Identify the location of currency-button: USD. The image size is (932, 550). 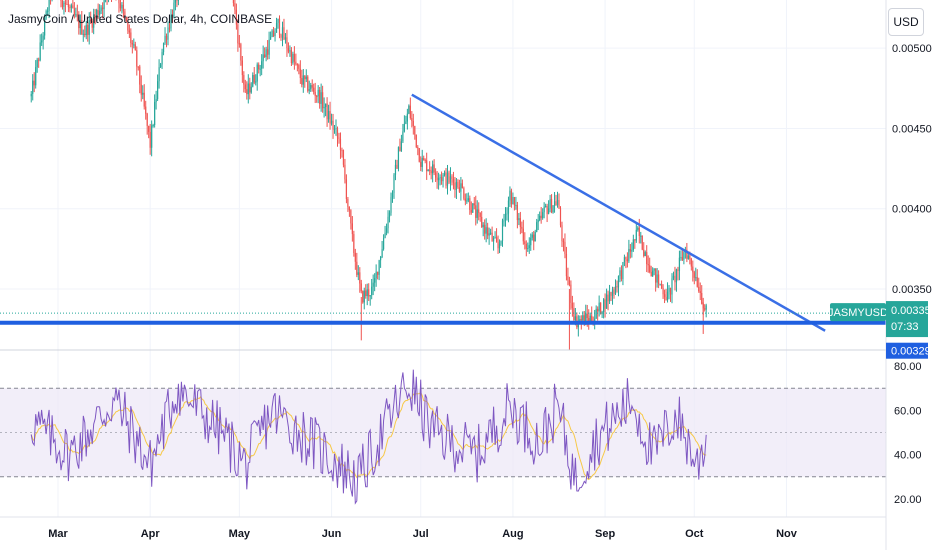
(906, 22).